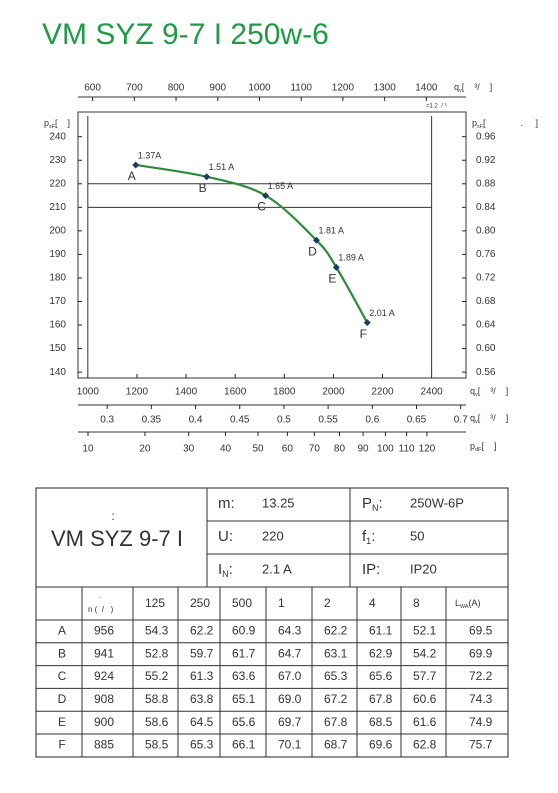 The height and width of the screenshot is (793, 558). I want to click on cell: 65.3, so click(202, 745).